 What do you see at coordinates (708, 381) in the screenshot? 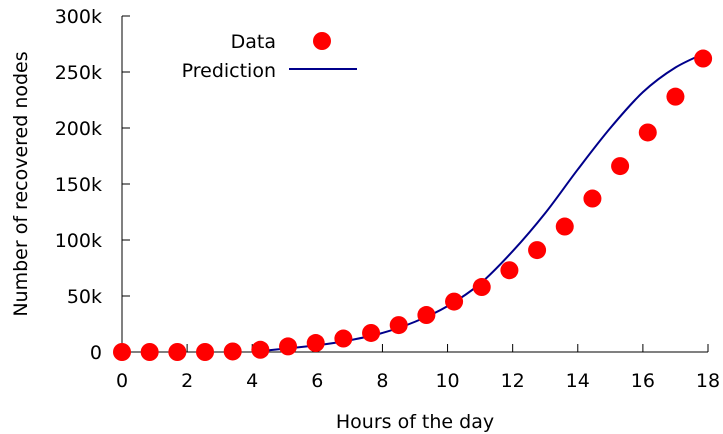
I see `x-tick-label-18: 18` at bounding box center [708, 381].